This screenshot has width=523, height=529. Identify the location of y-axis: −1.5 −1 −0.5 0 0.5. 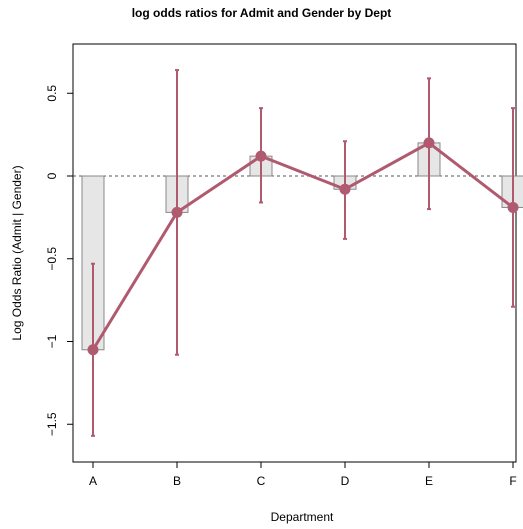
(59, 260).